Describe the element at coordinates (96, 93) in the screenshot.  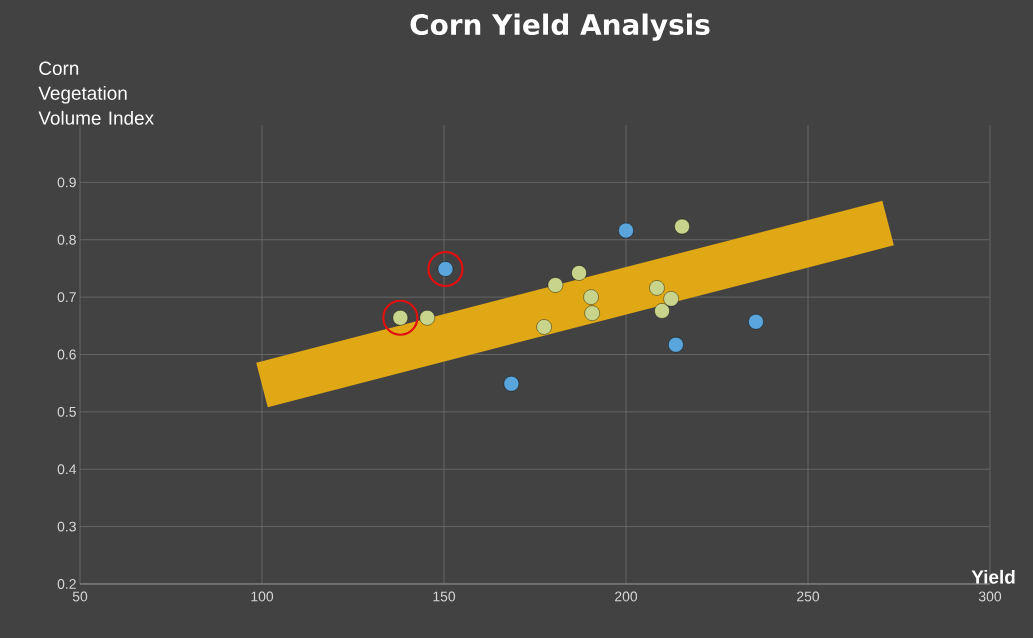
I see `y-axis-title: Corn Vegetation Volume Index` at that location.